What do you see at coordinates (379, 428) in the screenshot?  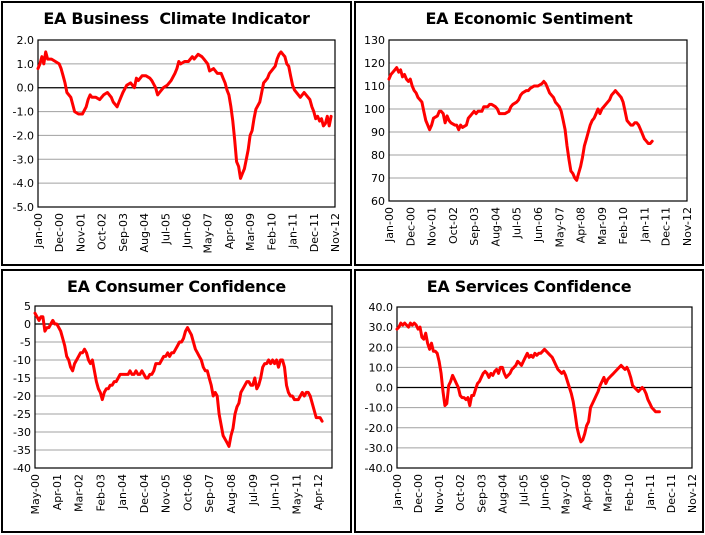 I see `y-tick-label: -20.0` at bounding box center [379, 428].